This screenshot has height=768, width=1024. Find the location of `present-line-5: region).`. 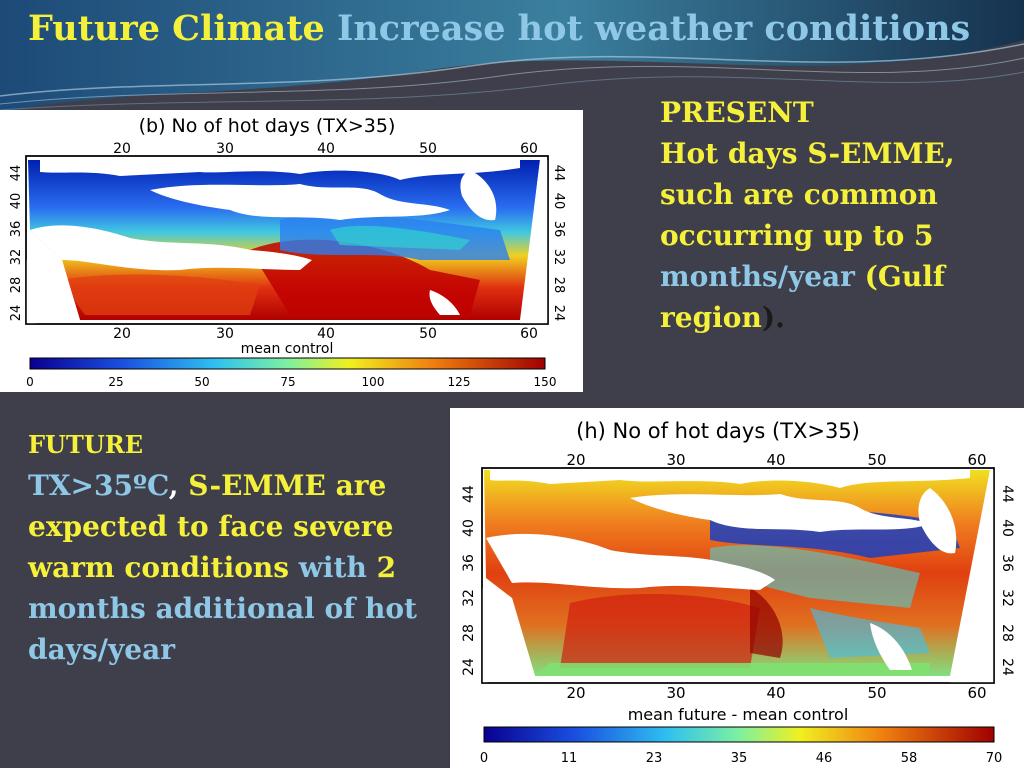

present-line-5: region). is located at coordinates (835, 317).